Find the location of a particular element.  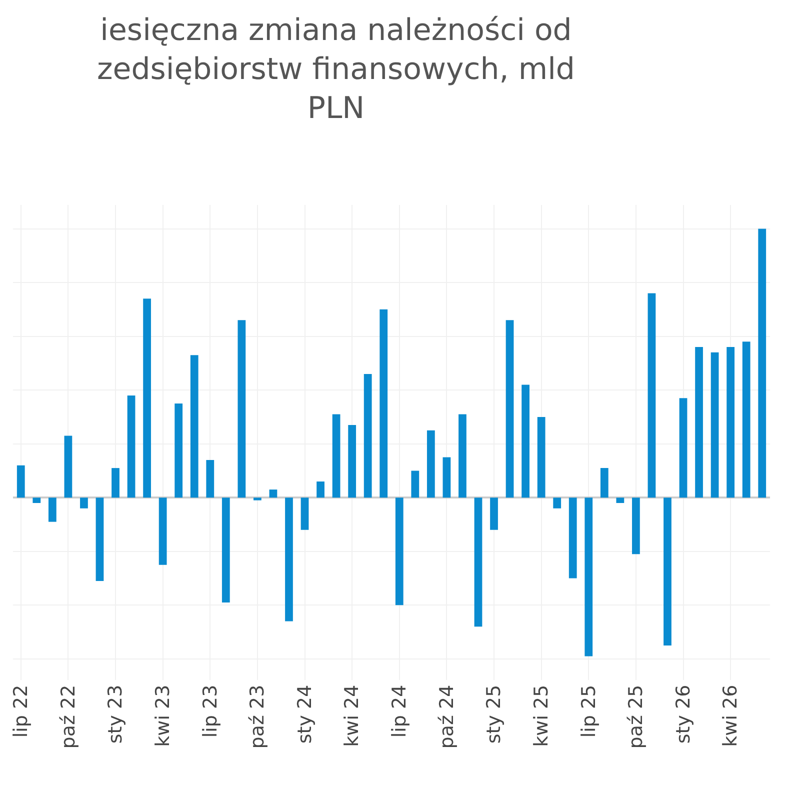

x-tick-label: kwi 26 is located at coordinates (731, 715).